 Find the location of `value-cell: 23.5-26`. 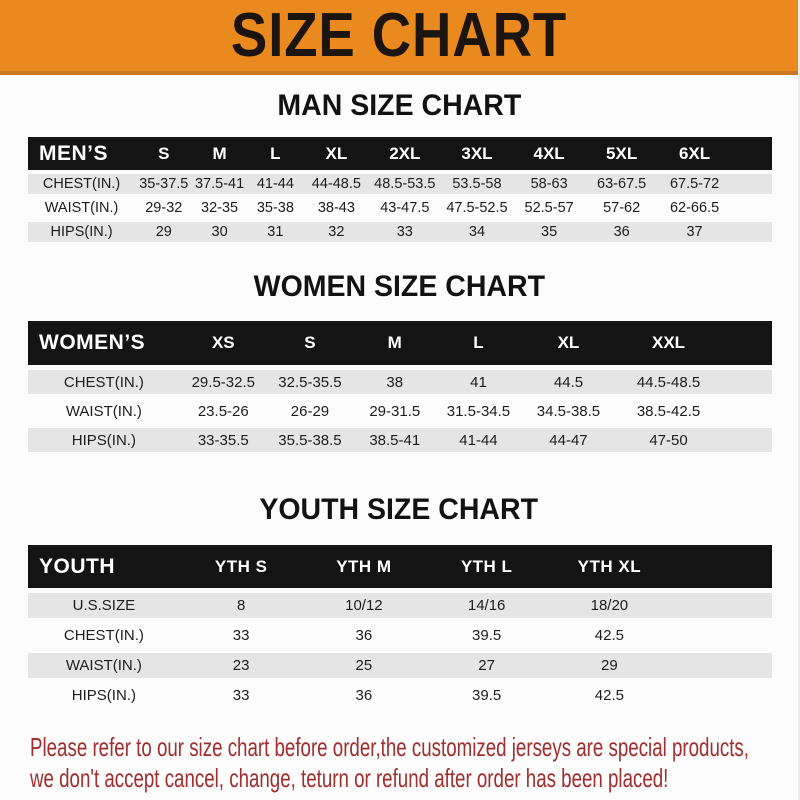

value-cell: 23.5-26 is located at coordinates (223, 411).